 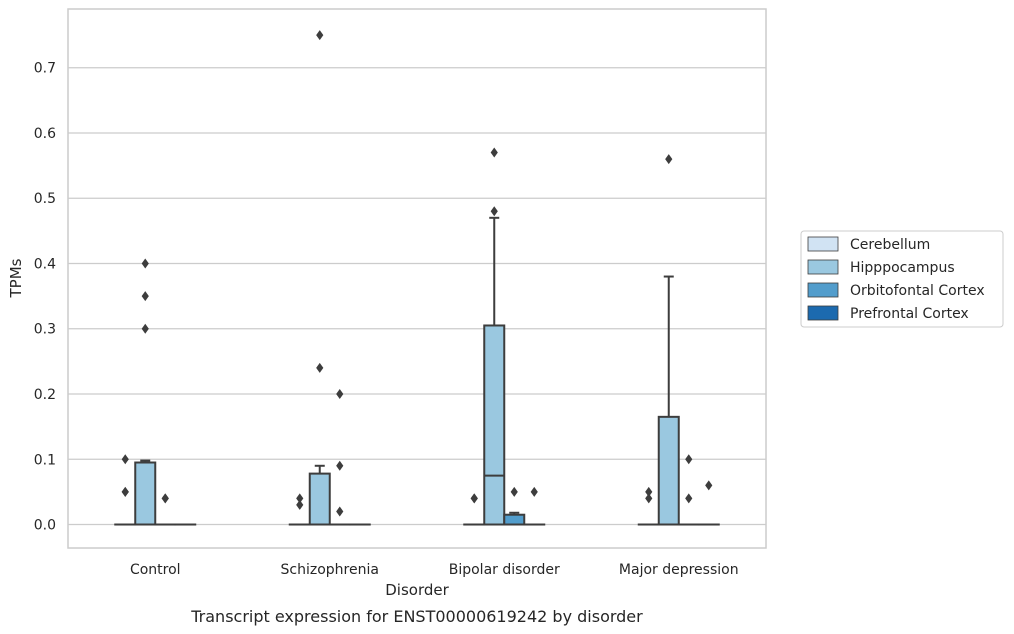 I want to click on x-tick-label: Control, so click(x=155, y=570).